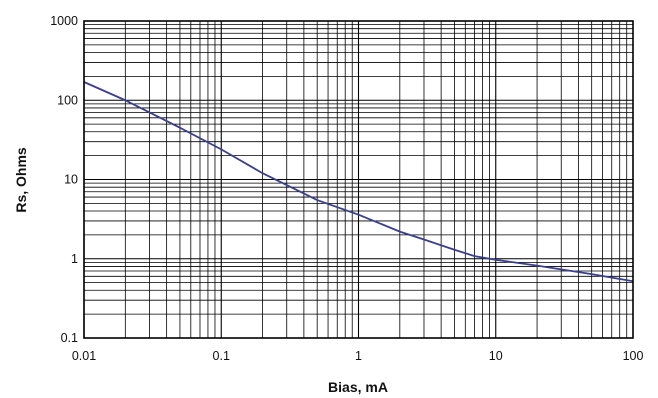 Image resolution: width=658 pixels, height=398 pixels. What do you see at coordinates (74, 259) in the screenshot?
I see `y-tick-label: 1` at bounding box center [74, 259].